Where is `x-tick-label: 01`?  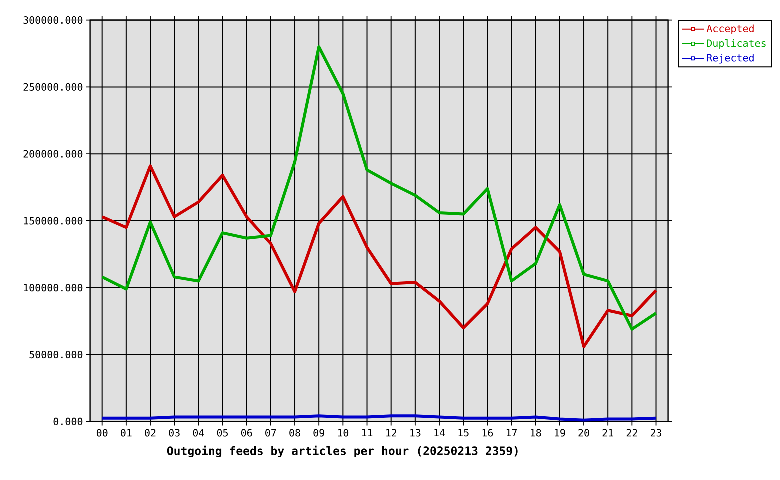 x-tick-label: 01 is located at coordinates (126, 433).